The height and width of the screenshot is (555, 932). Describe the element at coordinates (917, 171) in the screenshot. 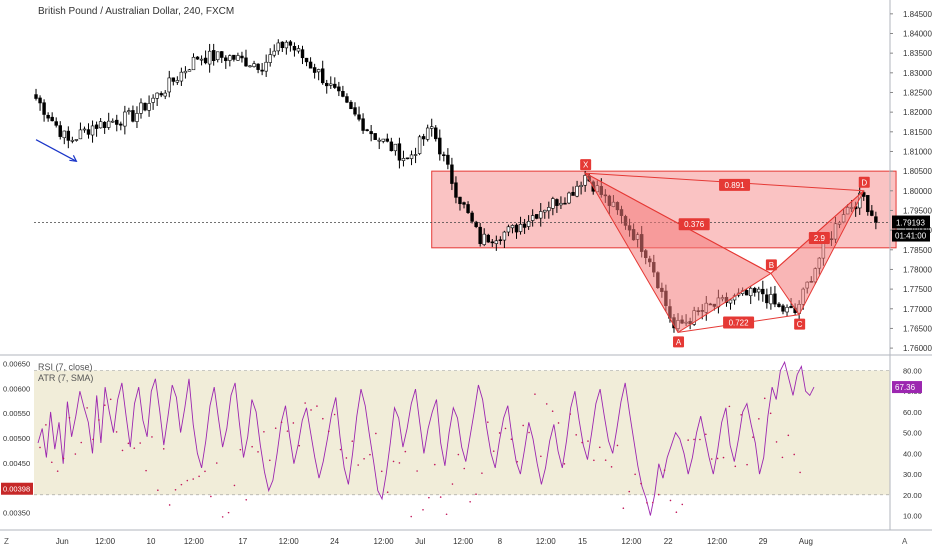

I see `price-tick-label: 1.80500` at that location.